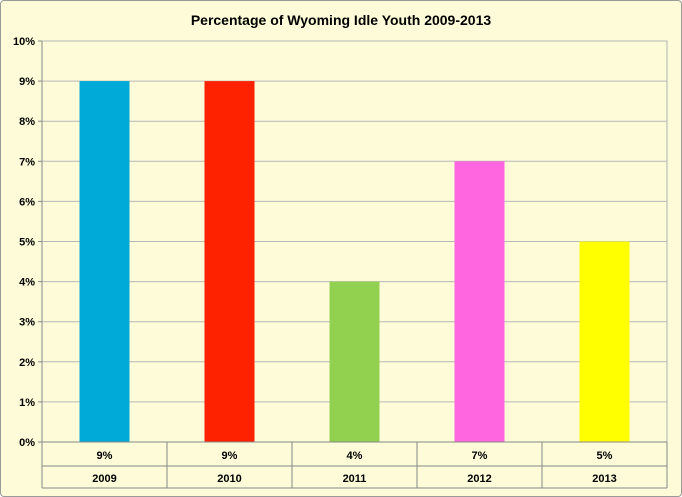 This screenshot has height=497, width=682. Describe the element at coordinates (355, 456) in the screenshot. I see `data-label: 4%` at that location.